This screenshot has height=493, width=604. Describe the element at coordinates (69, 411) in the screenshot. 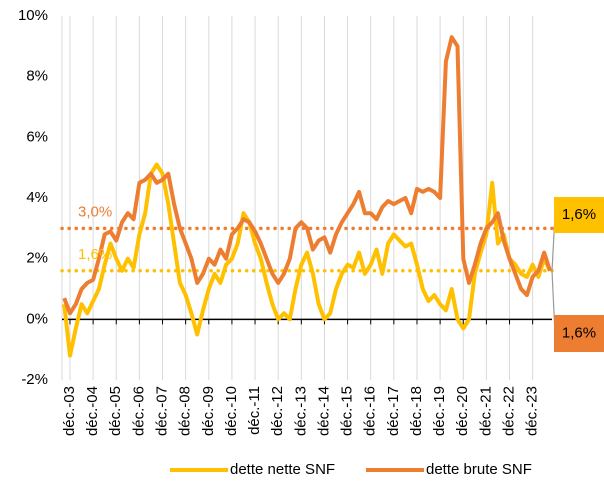

I see `x-tick-label: déc.-03` at that location.